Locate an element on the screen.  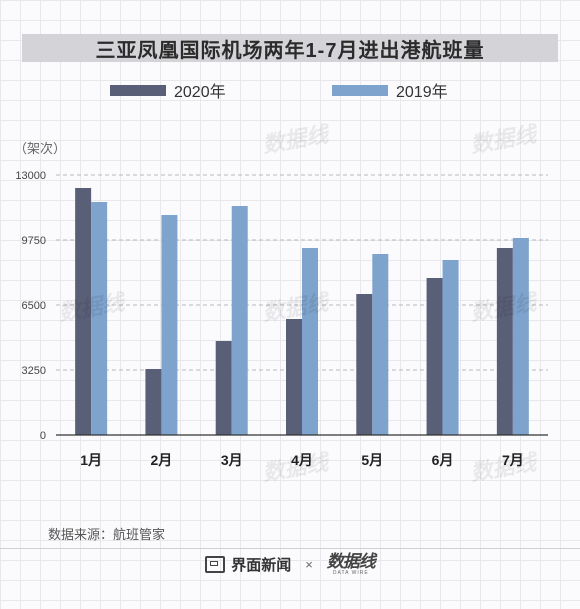
x-tick-label: 2月 is located at coordinates (162, 460).